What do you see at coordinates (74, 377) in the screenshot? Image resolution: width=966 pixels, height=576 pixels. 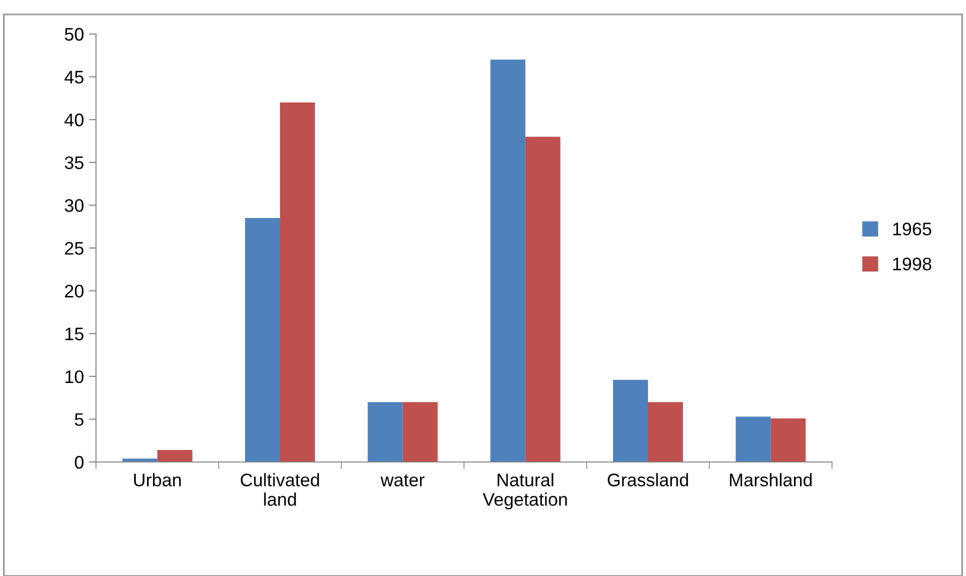 I see `y-tick-label: 10` at bounding box center [74, 377].